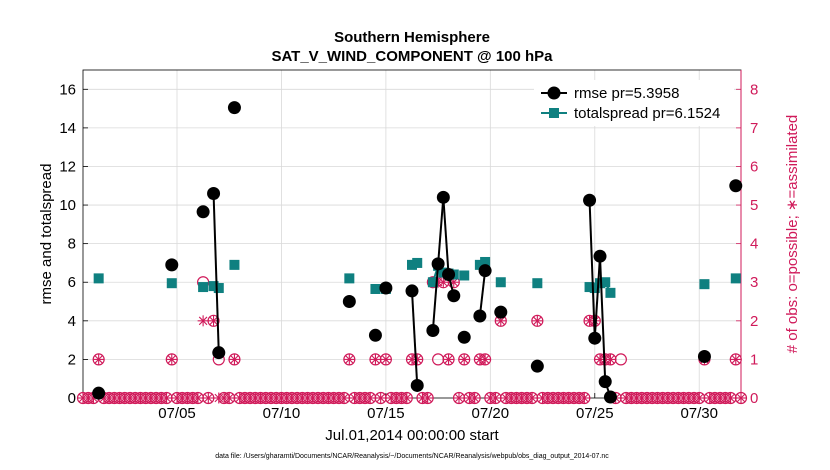 The width and height of the screenshot is (830, 470). I want to click on y-tick-label: 14, so click(67, 128).